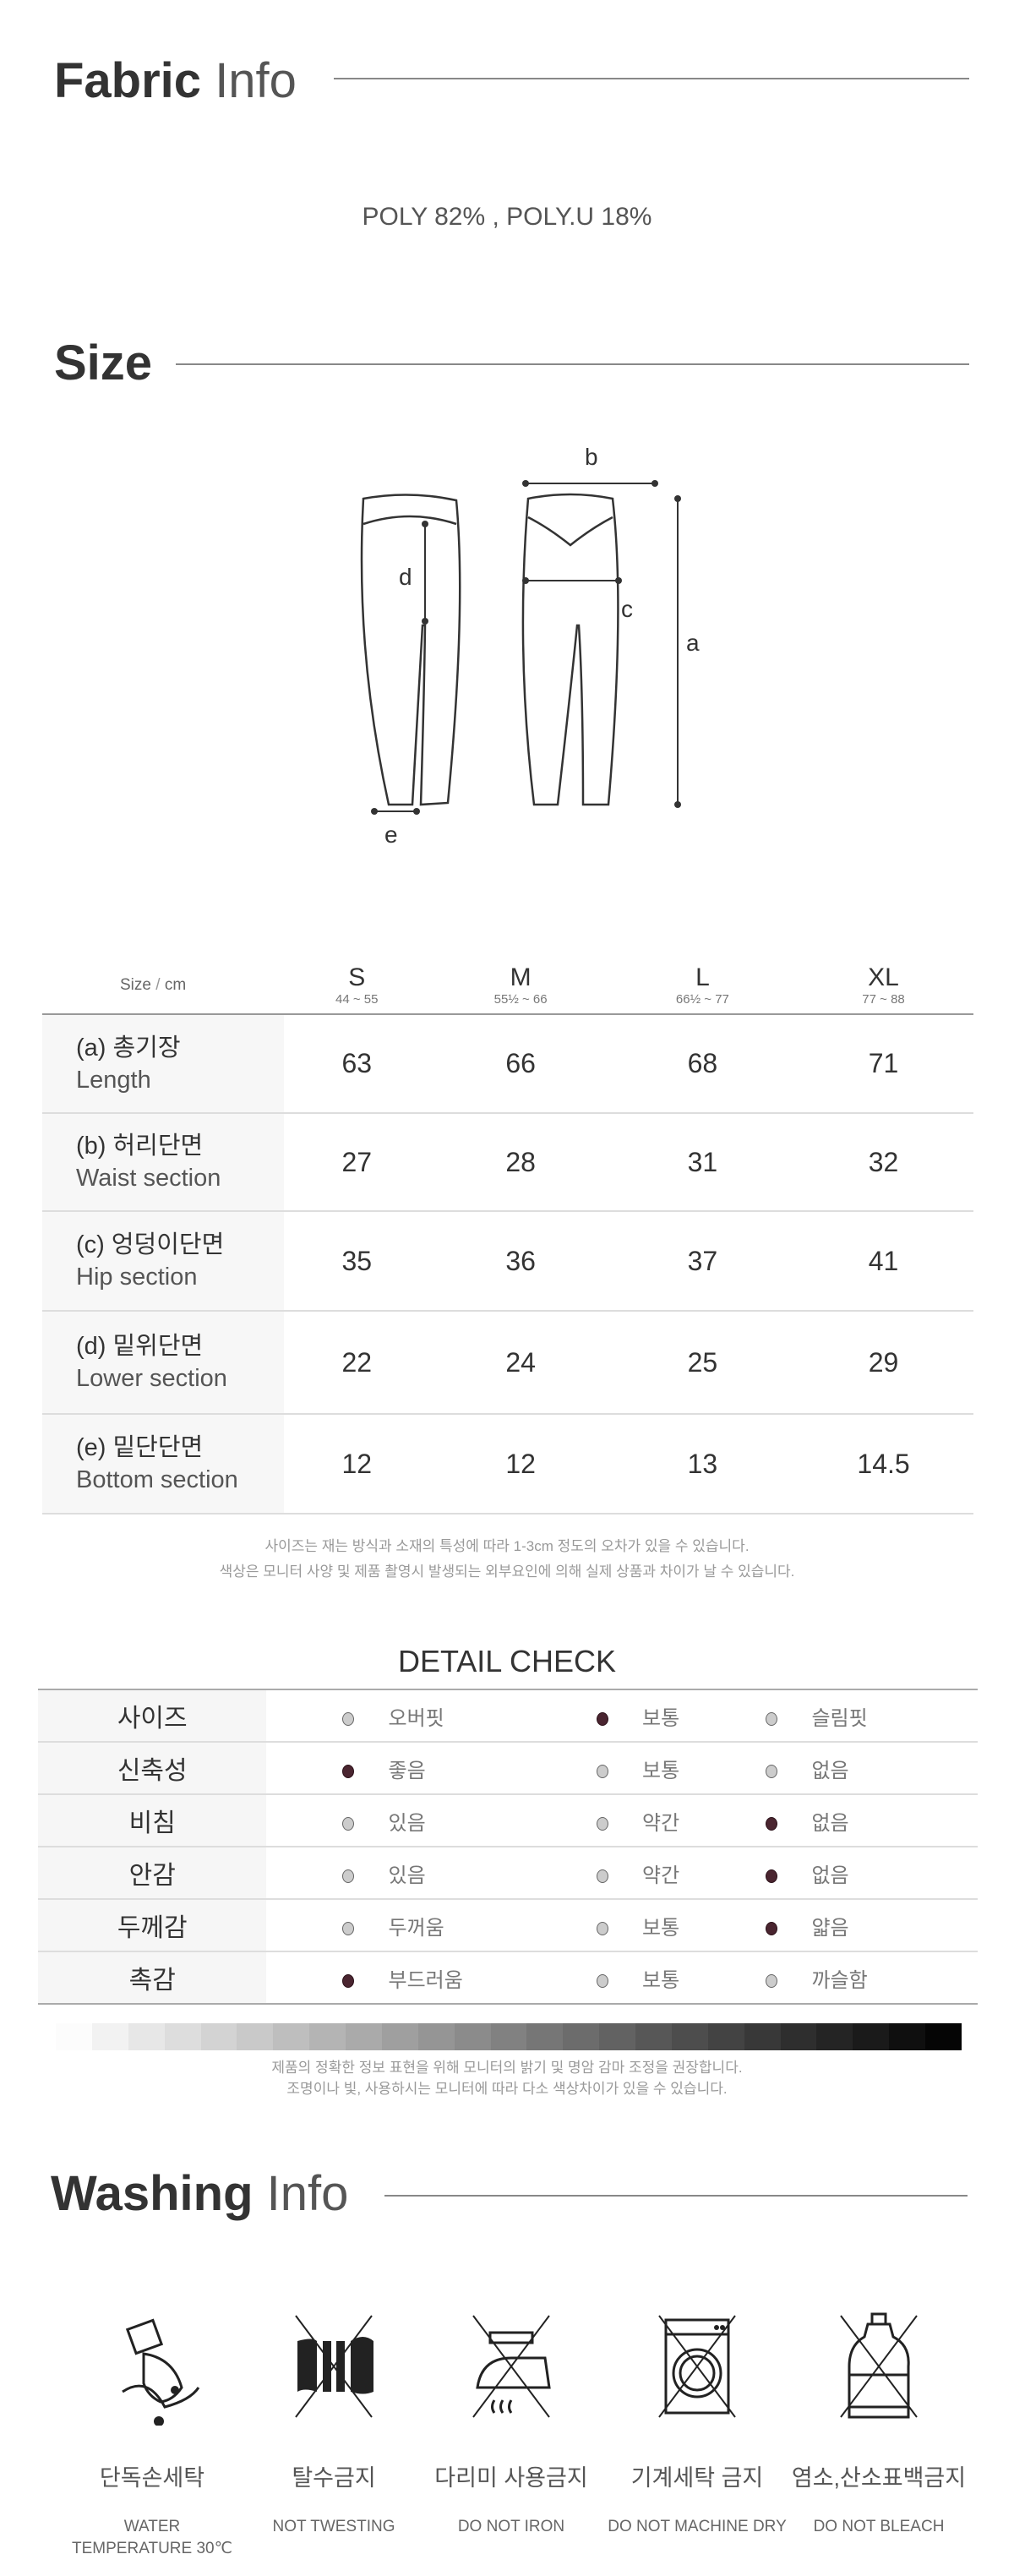 This screenshot has width=1014, height=2576. Describe the element at coordinates (393, 1769) in the screenshot. I see `detail-option: 좋음` at that location.